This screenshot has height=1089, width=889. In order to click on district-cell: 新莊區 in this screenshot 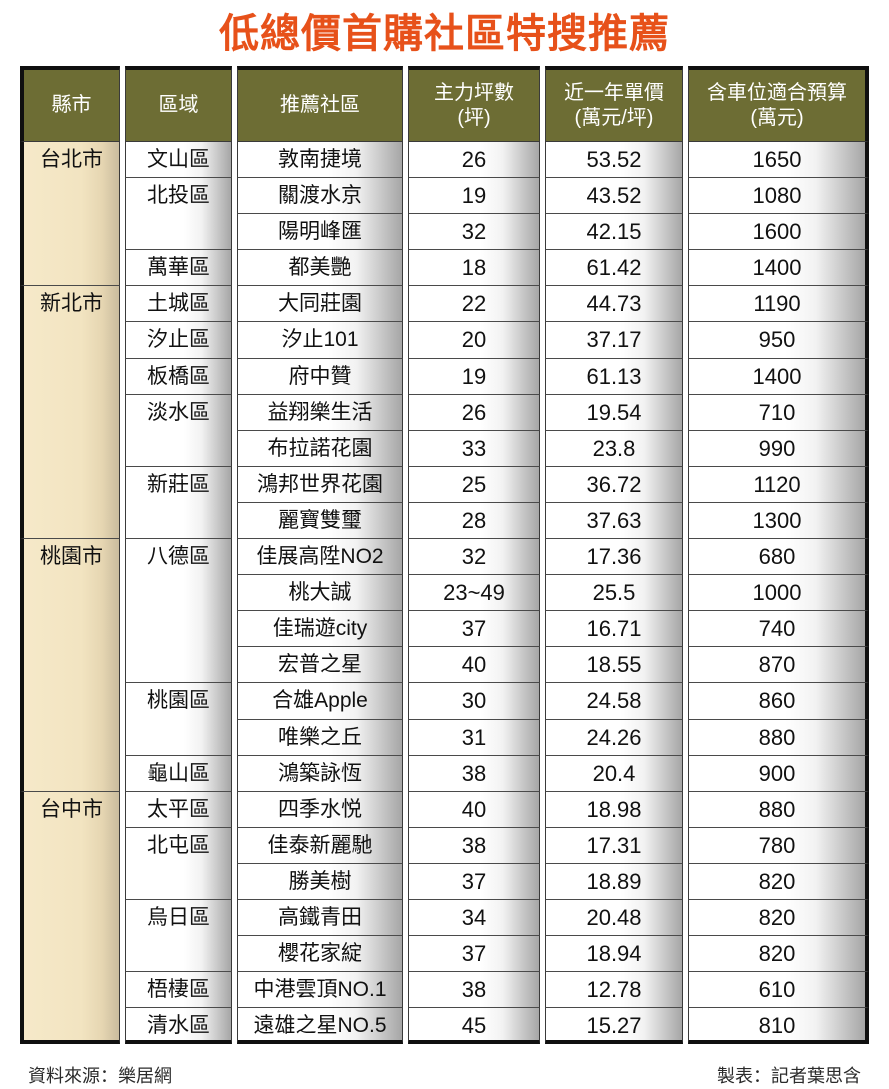, I will do `click(178, 503)`.